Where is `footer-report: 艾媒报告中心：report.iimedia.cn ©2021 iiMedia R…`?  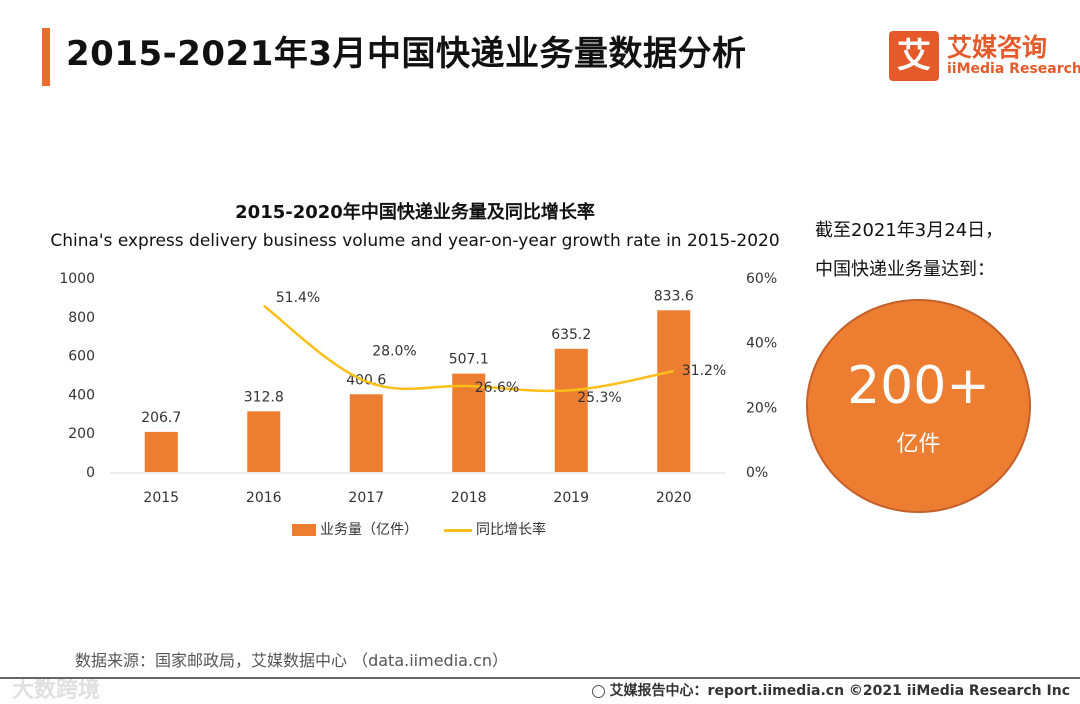
footer-report: 艾媒报告中心：report.iimedia.cn ©2021 iiMedia R… is located at coordinates (830, 690).